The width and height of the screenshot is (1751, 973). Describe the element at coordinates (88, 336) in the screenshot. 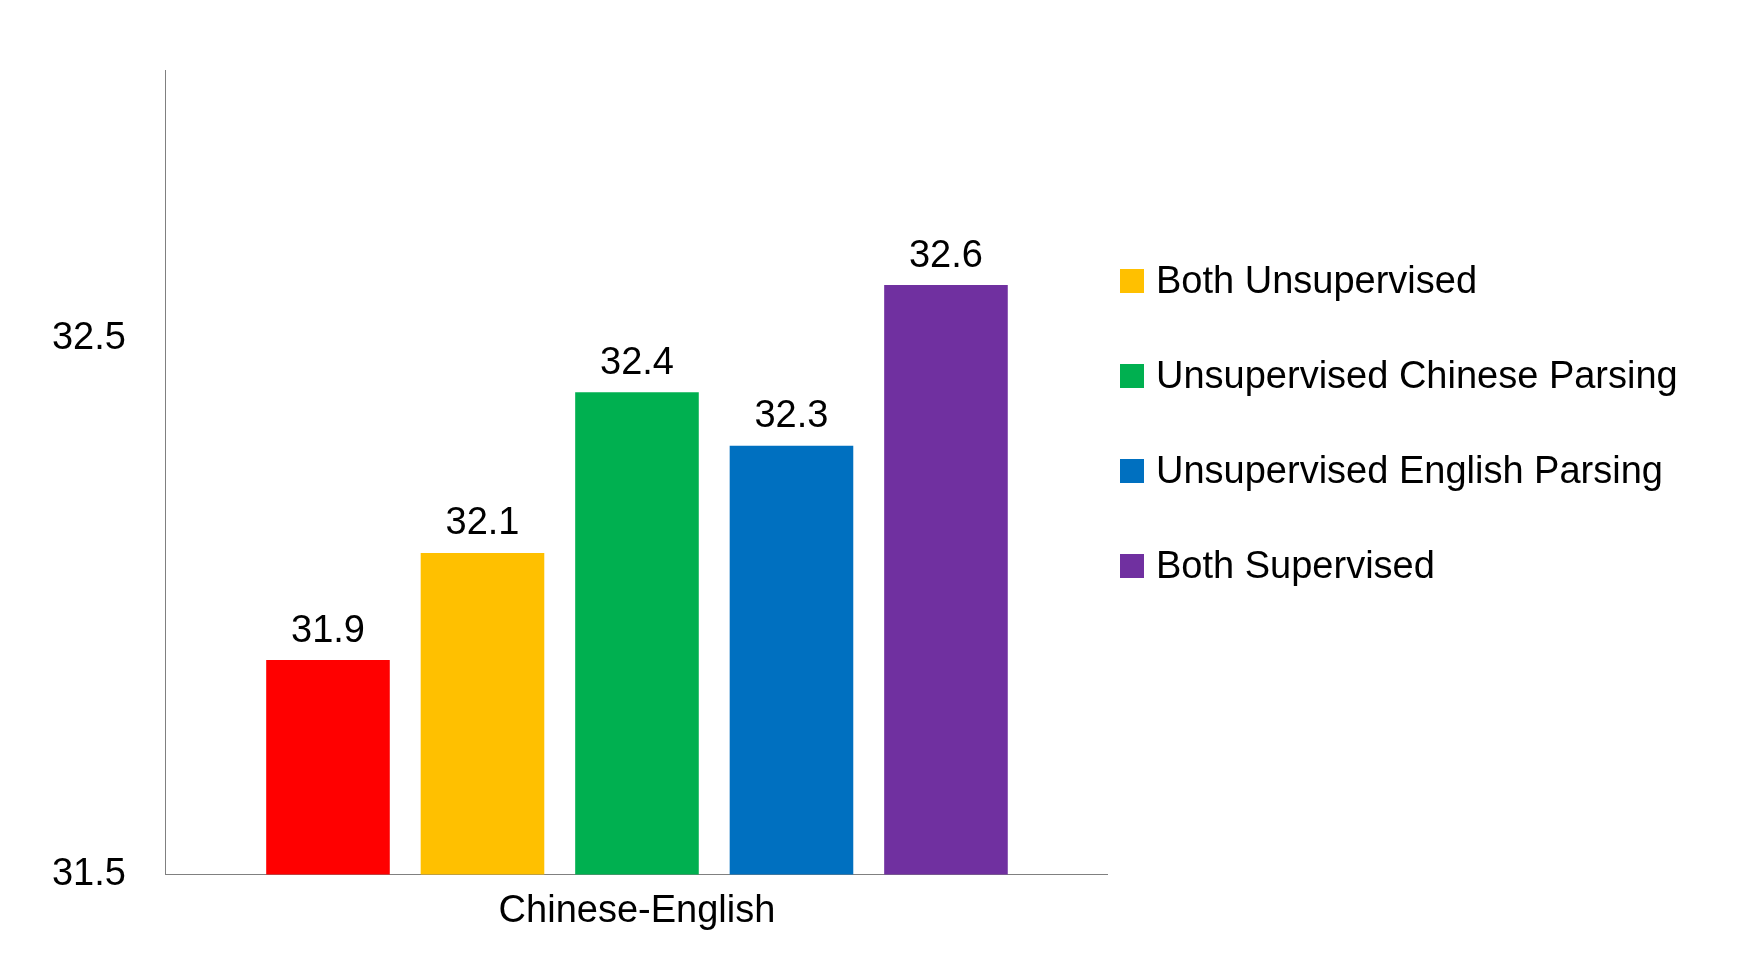

I see `y-tick-label: 32.5` at that location.